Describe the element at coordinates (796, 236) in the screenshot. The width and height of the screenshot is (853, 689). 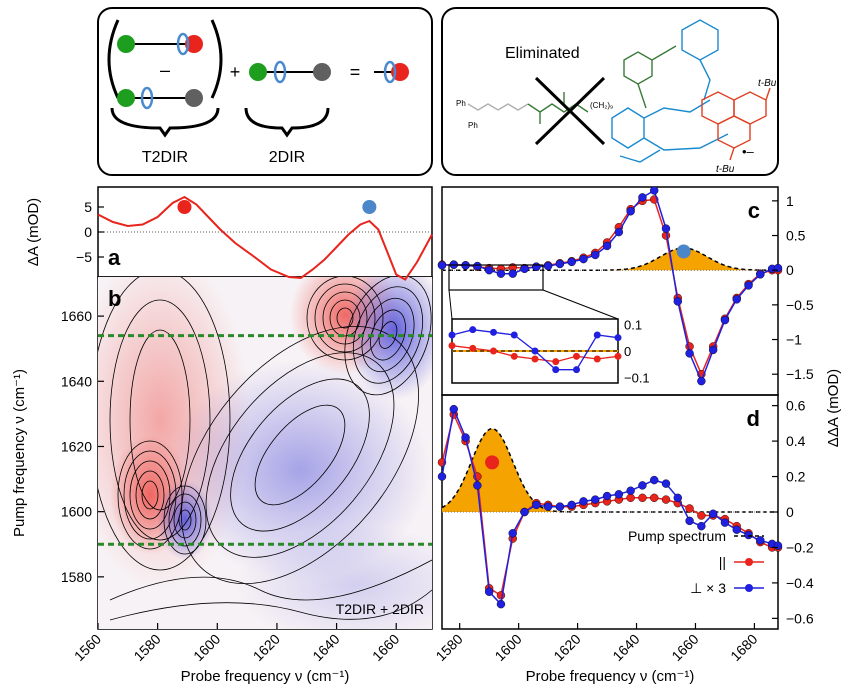
I see `ytick-label-c-1: 0.5` at that location.